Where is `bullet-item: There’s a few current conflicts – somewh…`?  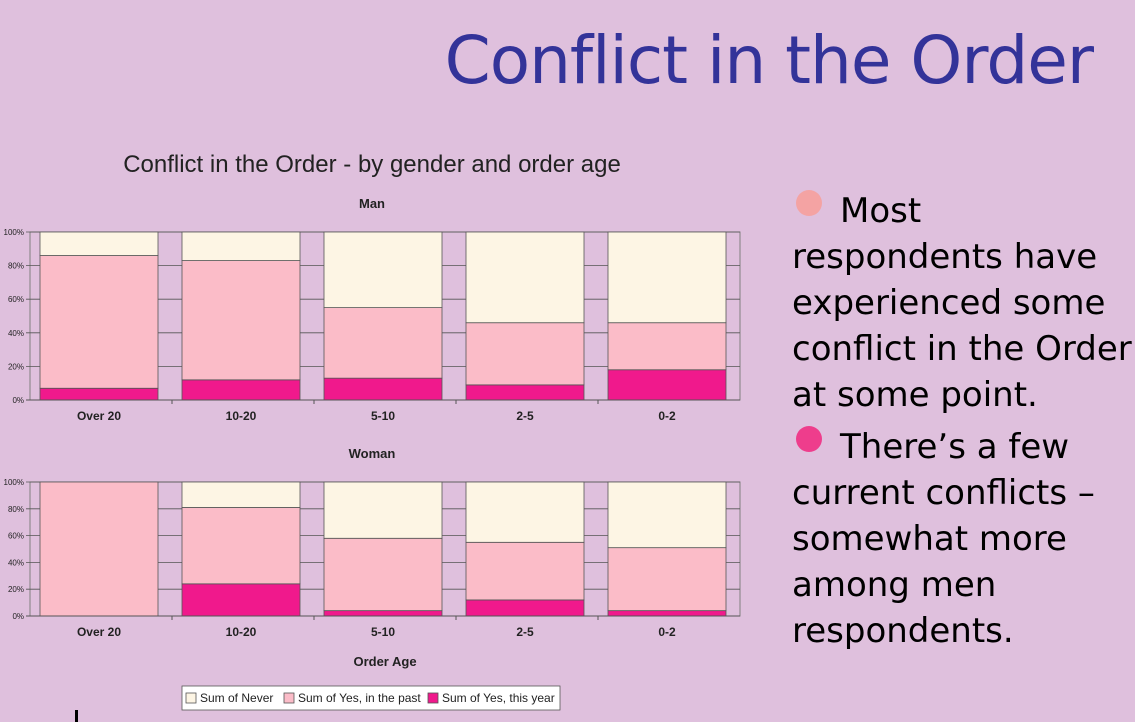
bullet-item: There’s a few current conflicts – somewh… is located at coordinates (962, 539).